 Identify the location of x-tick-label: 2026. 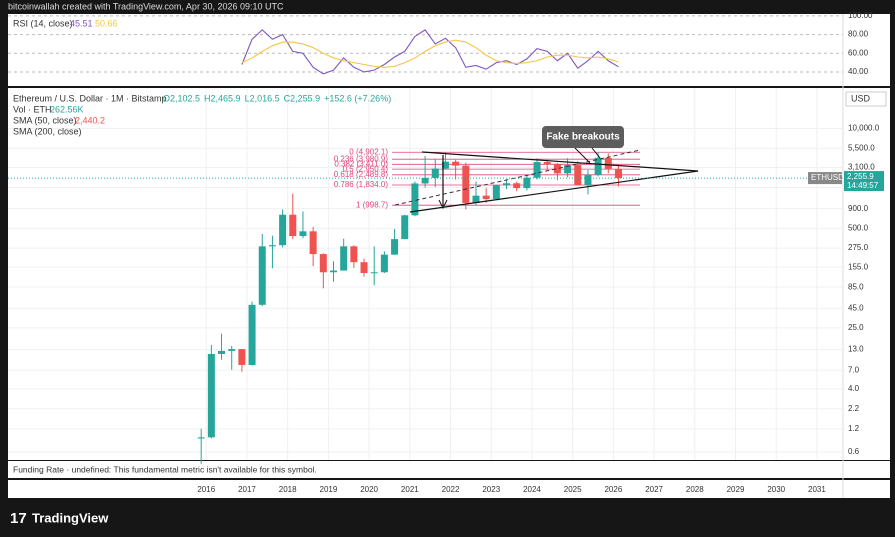
(613, 489).